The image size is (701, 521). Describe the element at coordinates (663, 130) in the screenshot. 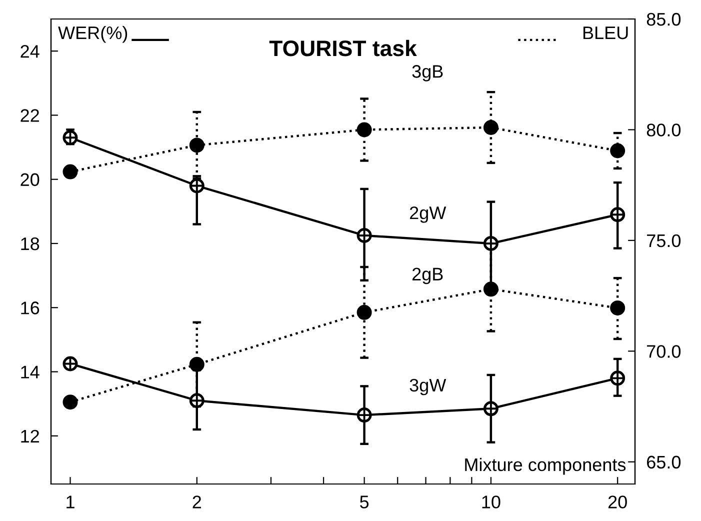

I see `y2-tick-label: 80.0` at that location.